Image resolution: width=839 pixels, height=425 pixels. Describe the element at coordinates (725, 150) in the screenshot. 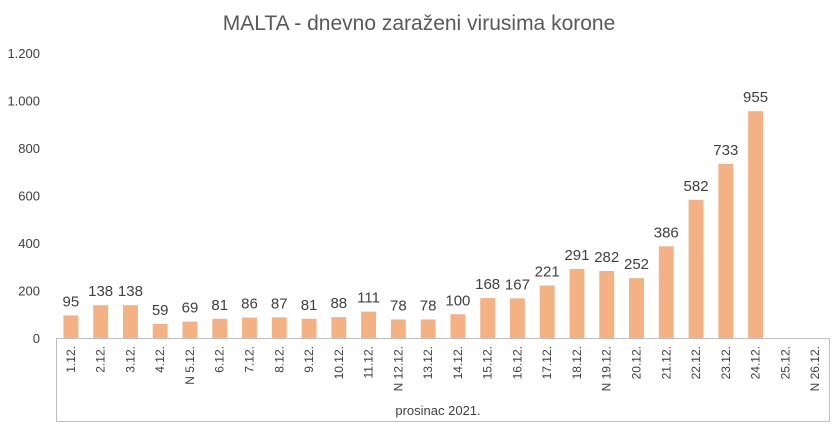

I see `data-label: 733` at that location.